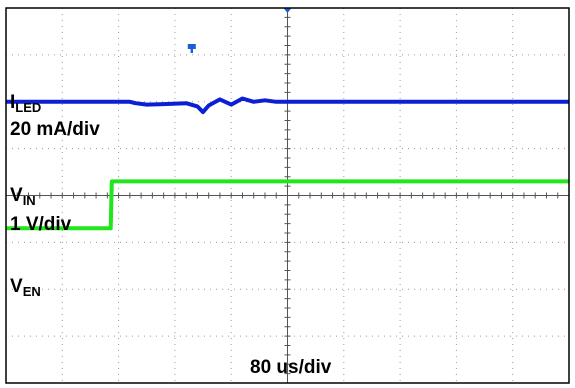  I want to click on iled-label: ILED, so click(25, 103).